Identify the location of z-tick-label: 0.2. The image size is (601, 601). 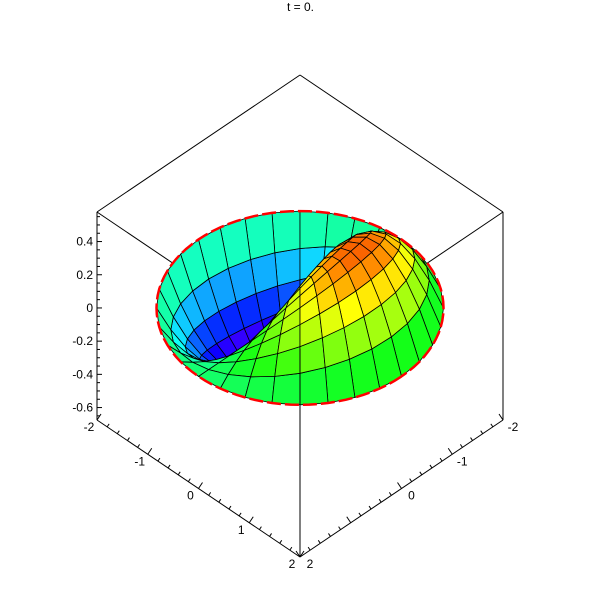
(84, 275).